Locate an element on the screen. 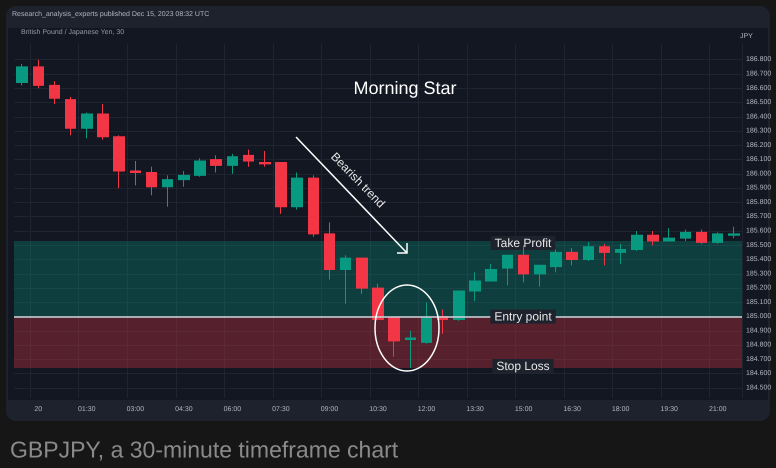  band-label: Stop Loss is located at coordinates (523, 366).